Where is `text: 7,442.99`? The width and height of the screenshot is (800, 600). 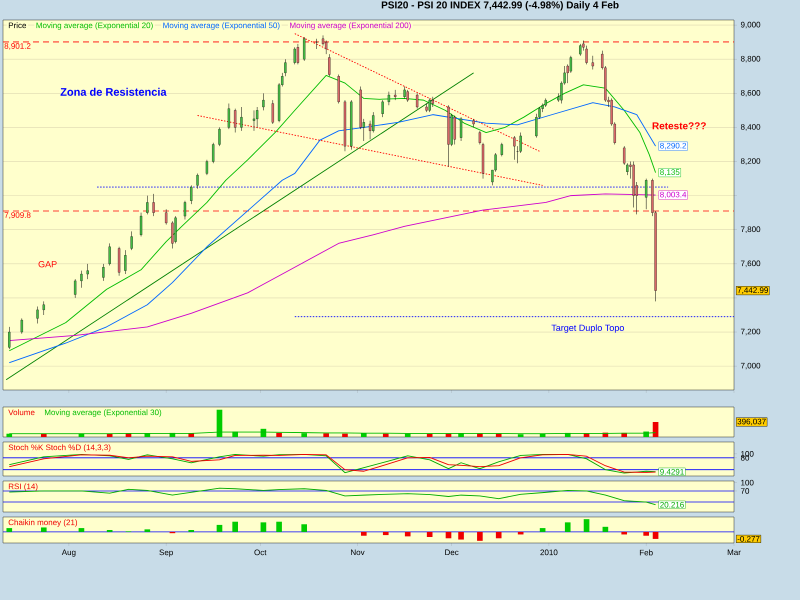
text: 7,442.99 is located at coordinates (753, 290).